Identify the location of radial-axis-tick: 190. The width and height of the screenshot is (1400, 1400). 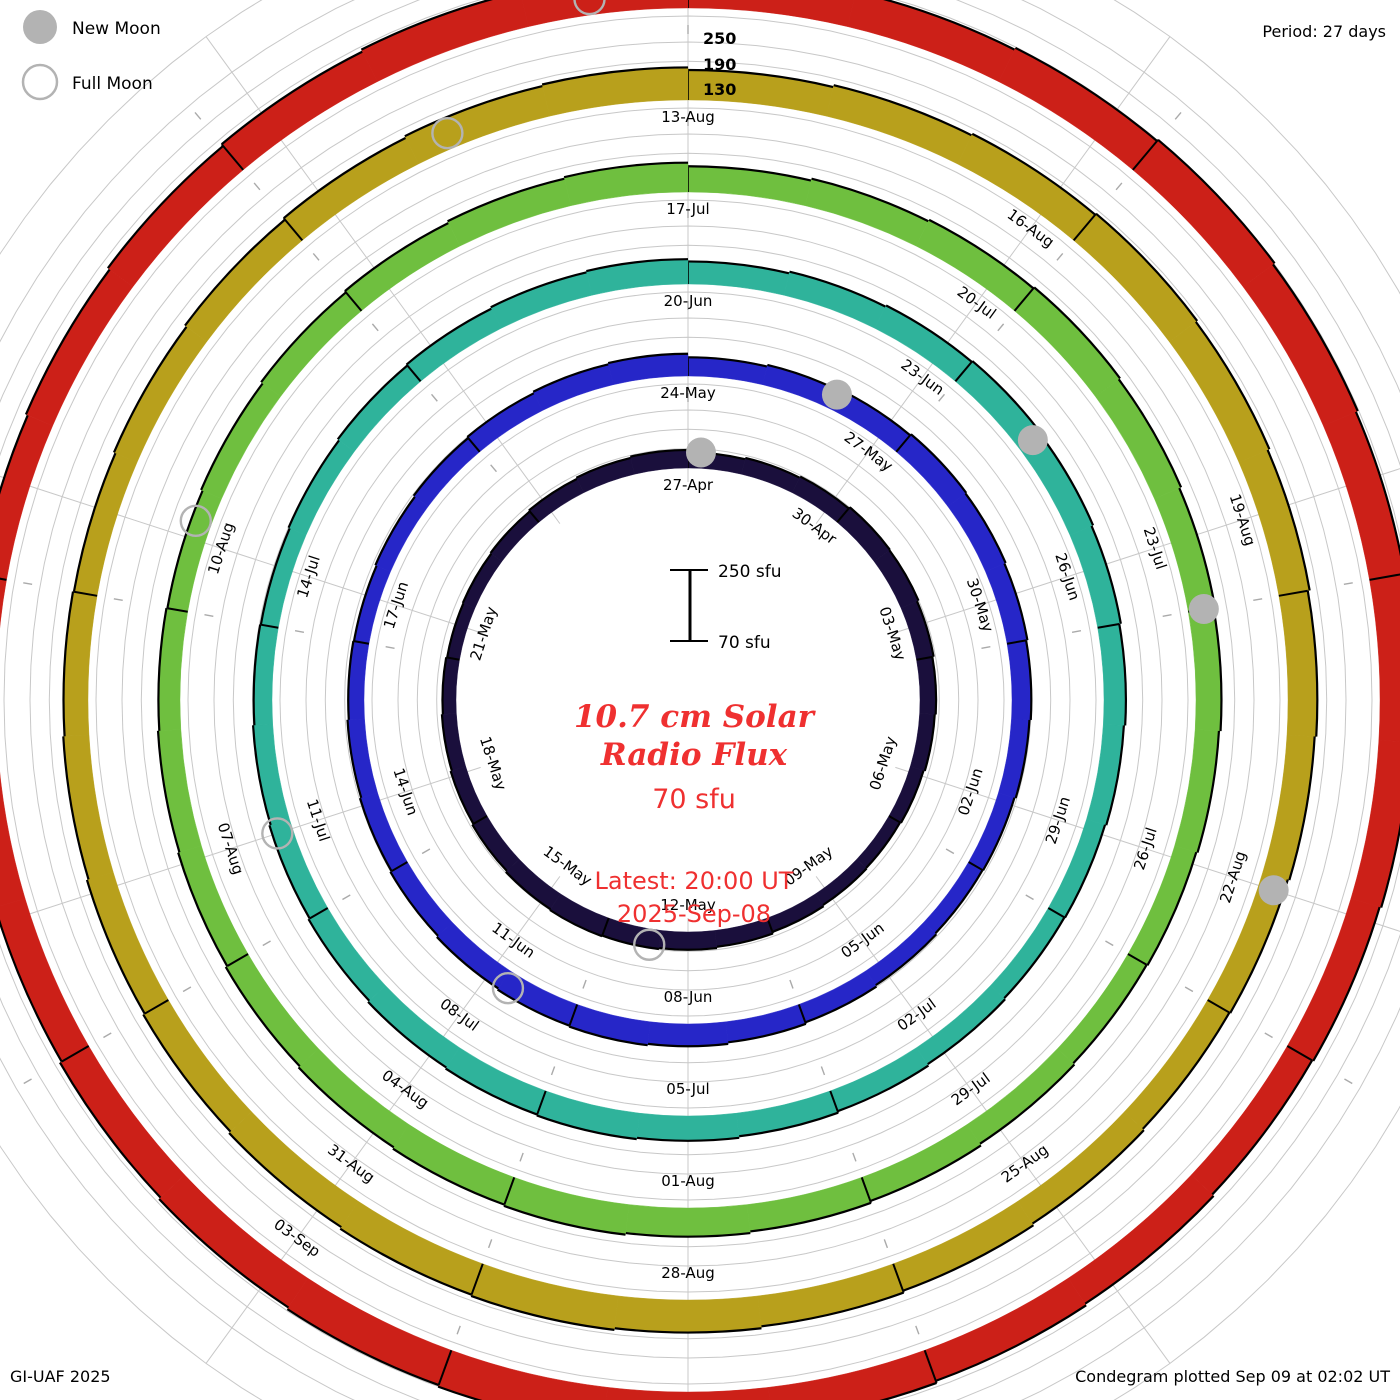
(719, 64).